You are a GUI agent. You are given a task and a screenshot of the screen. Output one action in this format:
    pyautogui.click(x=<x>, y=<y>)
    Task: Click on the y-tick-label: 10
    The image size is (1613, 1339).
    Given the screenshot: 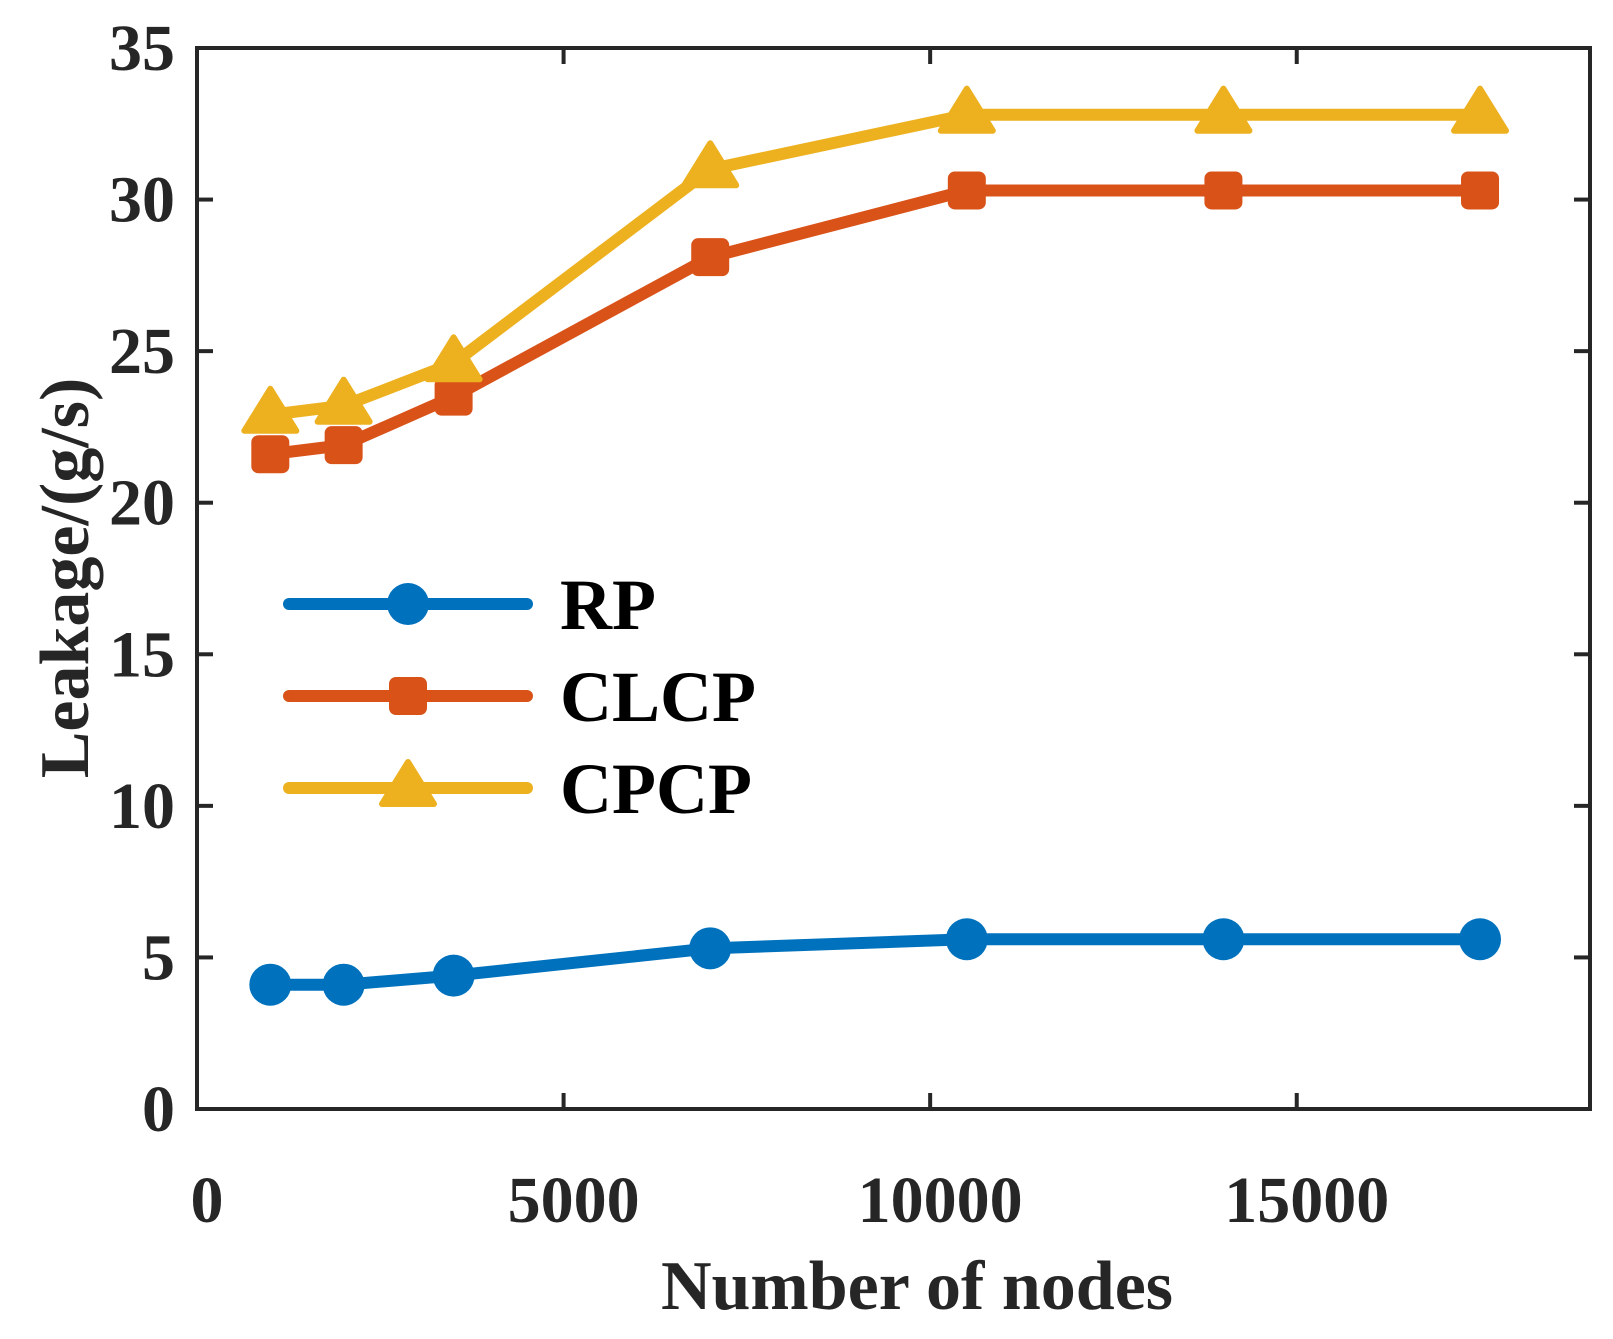 What is the action you would take?
    pyautogui.click(x=142, y=806)
    